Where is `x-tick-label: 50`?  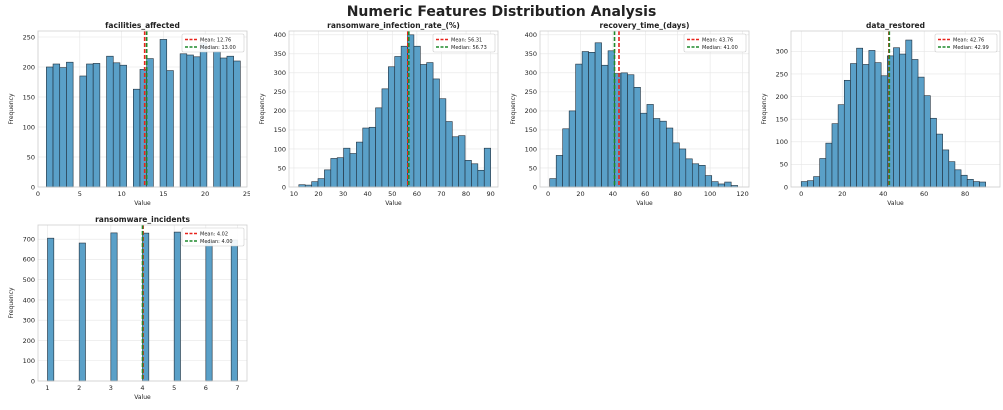 x-tick-label: 50 is located at coordinates (392, 194).